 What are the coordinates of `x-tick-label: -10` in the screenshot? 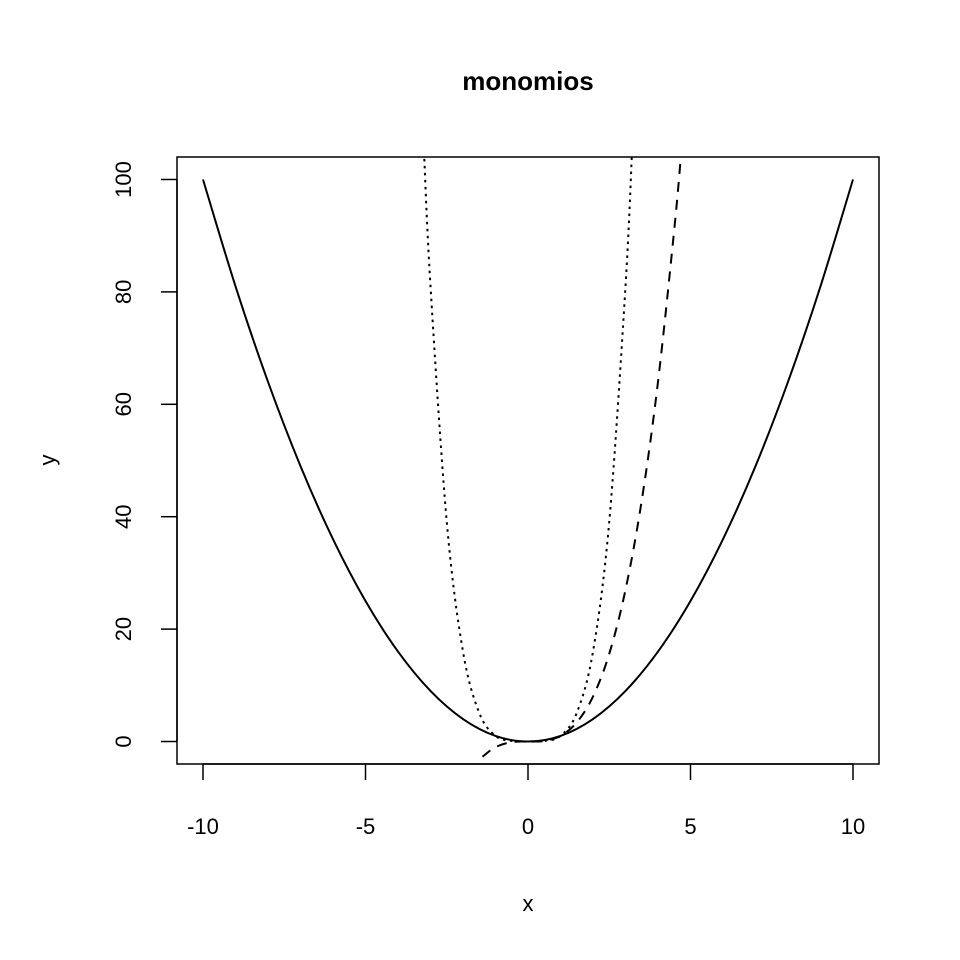 It's located at (203, 826).